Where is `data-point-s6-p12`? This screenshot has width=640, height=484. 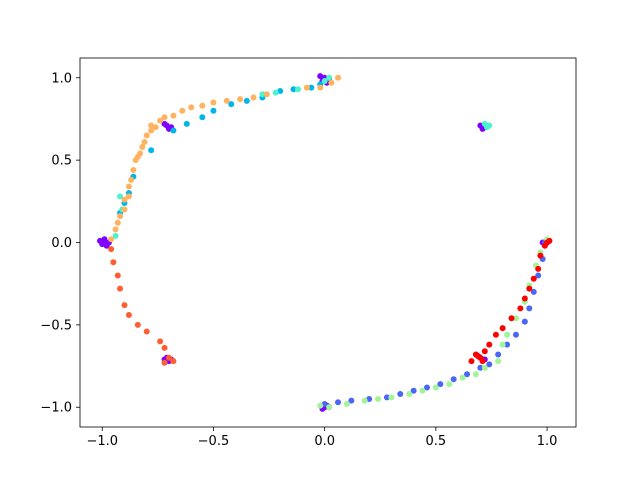 data-point-s6-p12 is located at coordinates (484, 367).